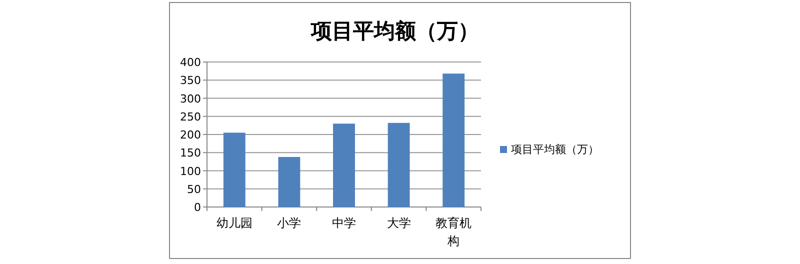  I want to click on legend-label: 项目平均额（万）, so click(555, 149).